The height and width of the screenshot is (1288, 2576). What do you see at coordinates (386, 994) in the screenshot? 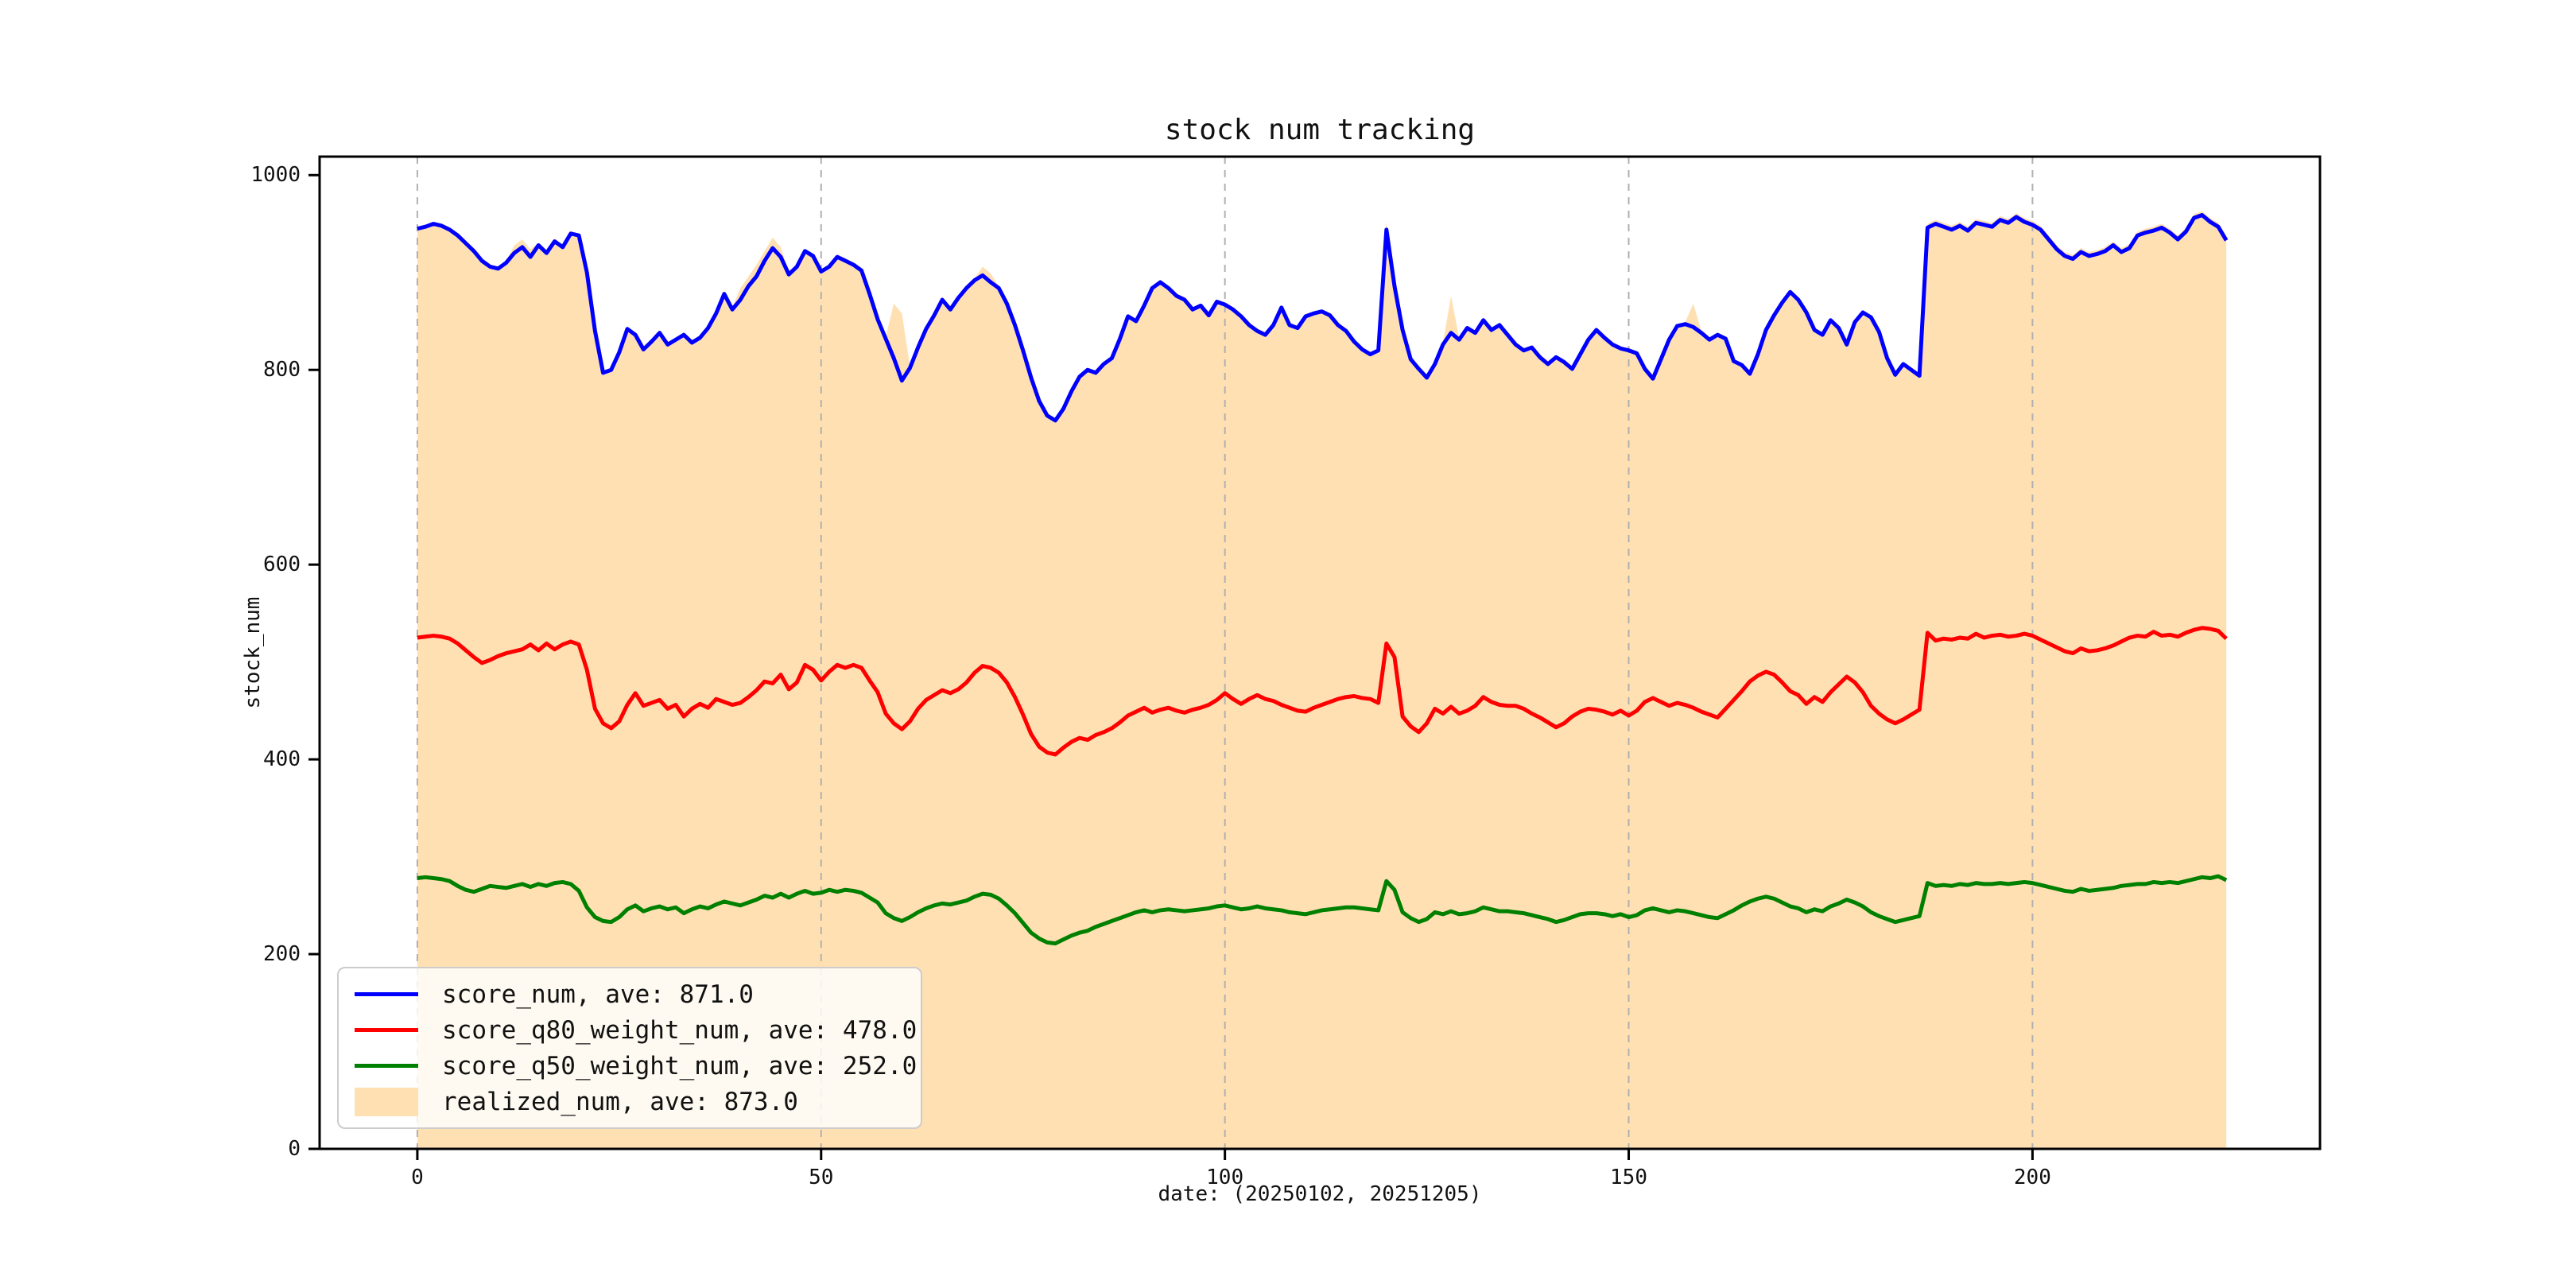
I see `legend-line-swatch-blue` at bounding box center [386, 994].